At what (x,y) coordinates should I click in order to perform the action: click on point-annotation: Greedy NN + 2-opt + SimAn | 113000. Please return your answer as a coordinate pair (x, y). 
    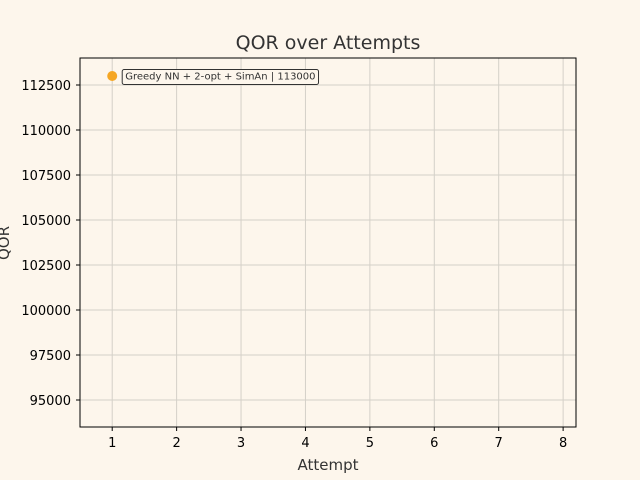
    Looking at the image, I should click on (220, 77).